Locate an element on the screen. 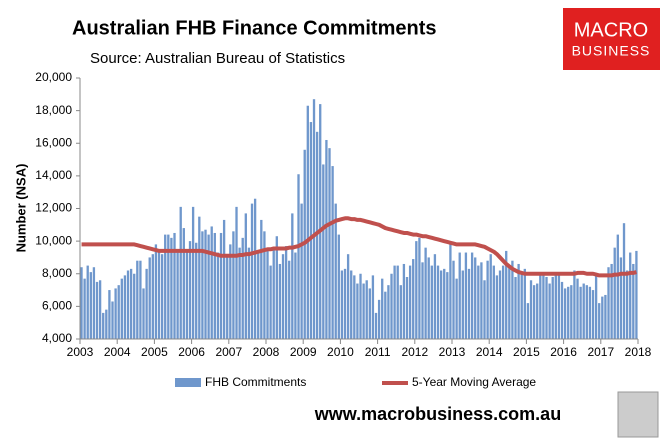 Image resolution: width=667 pixels, height=441 pixels. x-tick-label: 2006 is located at coordinates (191, 352).